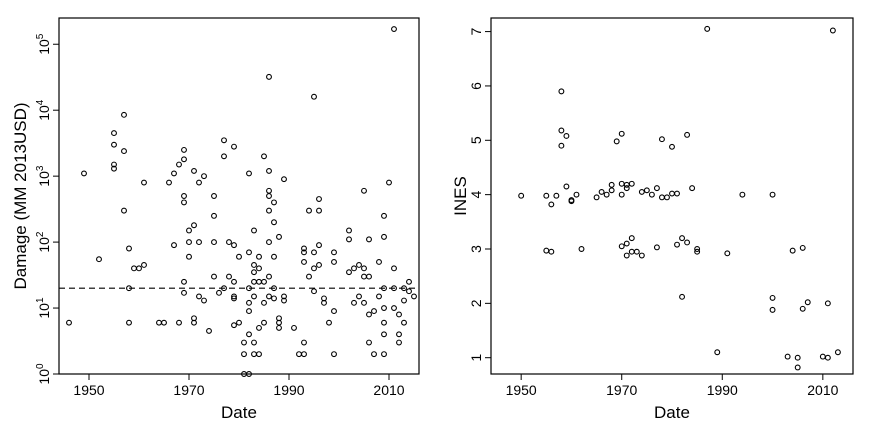 The height and width of the screenshot is (436, 872). What do you see at coordinates (479, 194) in the screenshot?
I see `ines-y-ticks: 1 2 3 4 5 6 7` at bounding box center [479, 194].